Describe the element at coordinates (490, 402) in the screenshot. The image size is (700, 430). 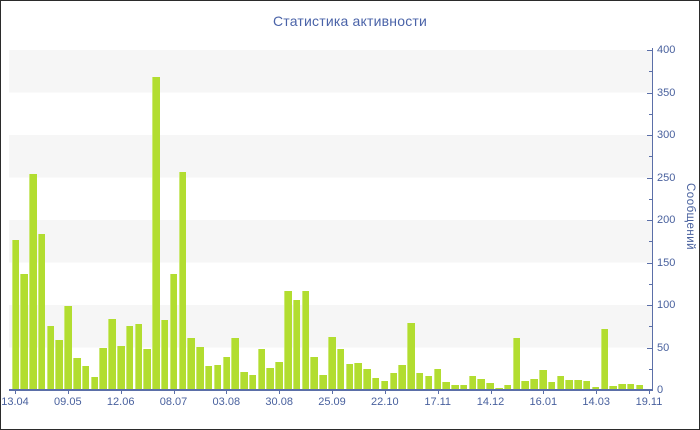
I see `x-tick-label: 14.12` at that location.